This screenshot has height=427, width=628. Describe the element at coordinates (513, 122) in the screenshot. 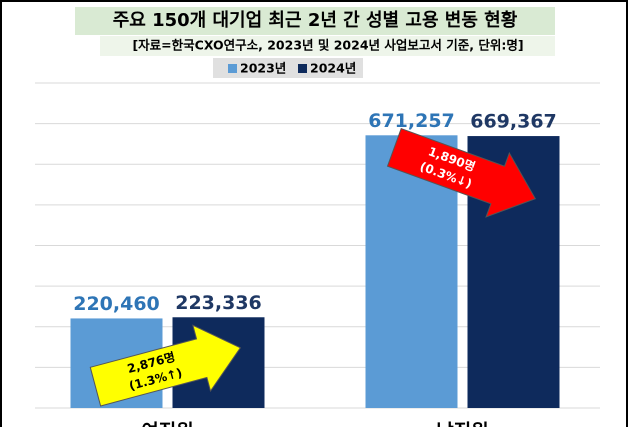

I see `value-label: 669,367` at that location.